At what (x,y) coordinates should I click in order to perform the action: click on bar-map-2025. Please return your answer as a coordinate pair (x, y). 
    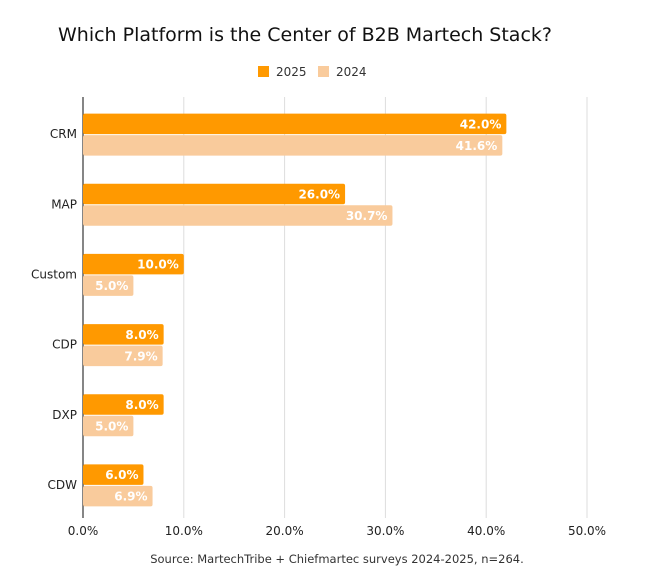
    Looking at the image, I should click on (214, 194).